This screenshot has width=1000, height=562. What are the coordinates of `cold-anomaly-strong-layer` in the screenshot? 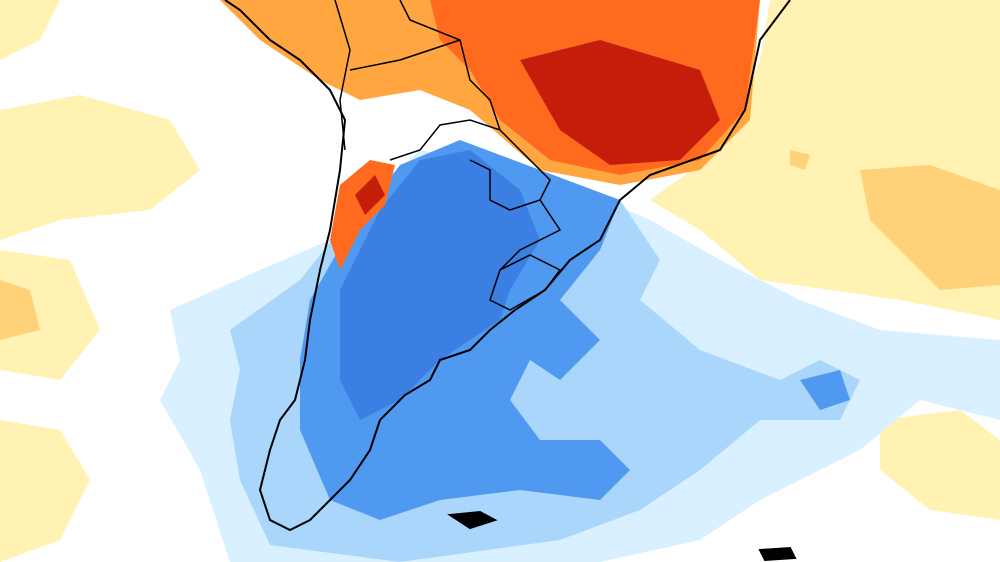 It's located at (440, 285).